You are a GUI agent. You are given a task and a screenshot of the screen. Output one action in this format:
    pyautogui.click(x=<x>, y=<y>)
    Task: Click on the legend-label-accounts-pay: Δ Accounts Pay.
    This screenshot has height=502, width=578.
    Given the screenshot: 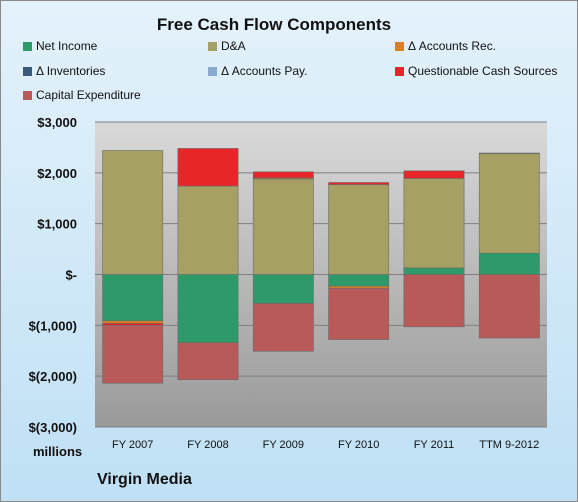 What is the action you would take?
    pyautogui.click(x=264, y=71)
    